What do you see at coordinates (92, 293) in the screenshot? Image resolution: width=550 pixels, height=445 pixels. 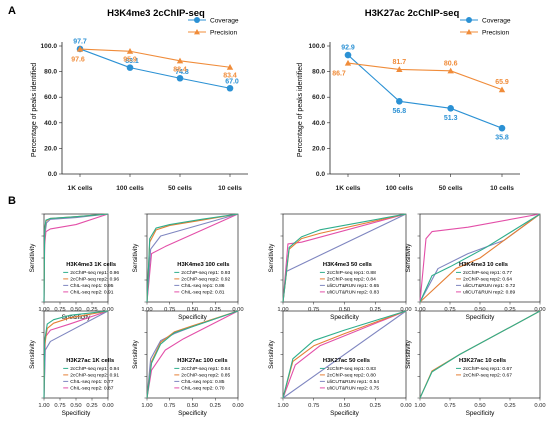 I see `legend-label: ChIL-seq rep2: 0.91` at bounding box center [92, 293].